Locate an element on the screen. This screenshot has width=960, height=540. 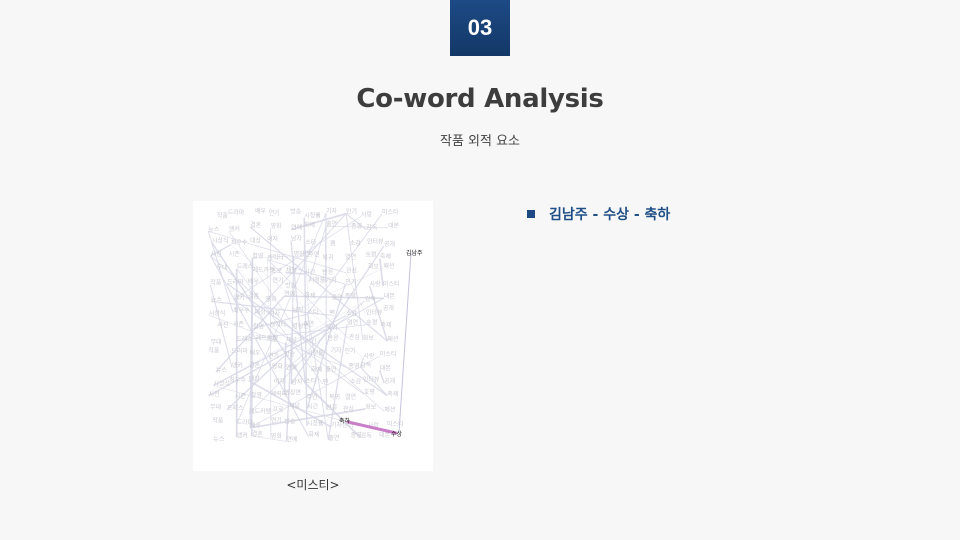
page-title: Co-word Analysis is located at coordinates (480, 99).